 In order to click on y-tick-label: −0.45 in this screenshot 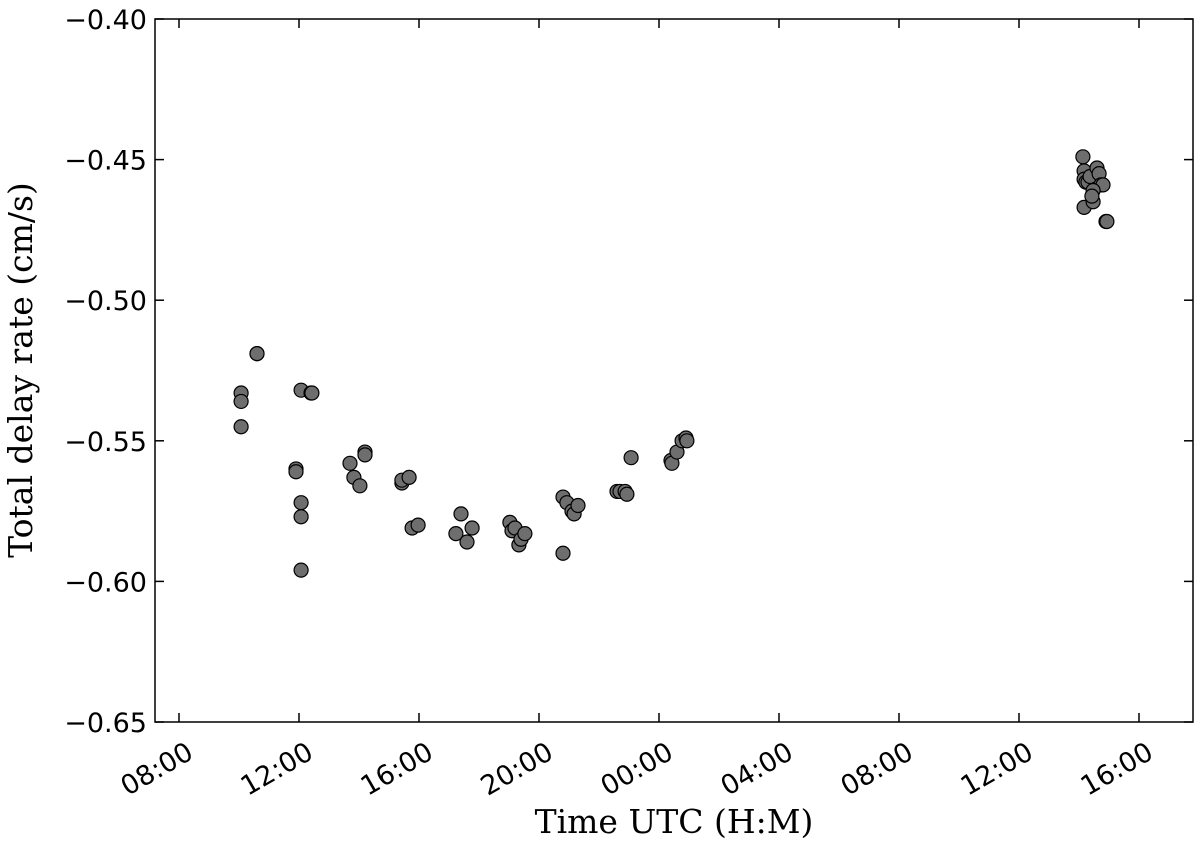, I will do `click(105, 161)`.